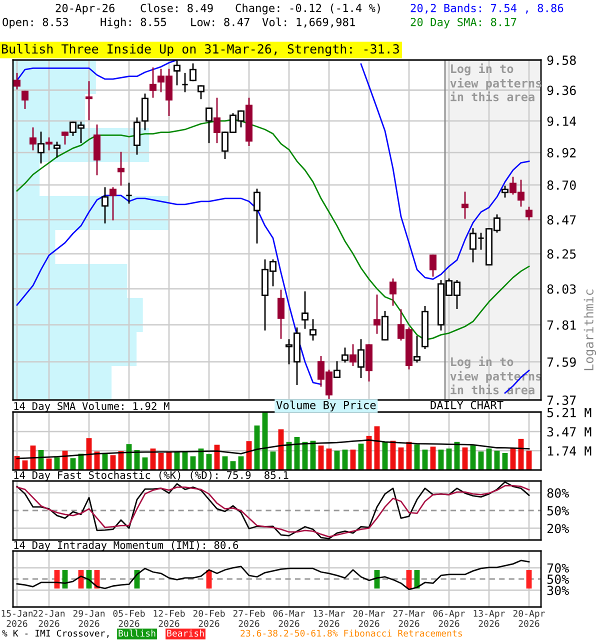  What do you see at coordinates (561, 185) in the screenshot?
I see `y-tick-label: 8.70` at bounding box center [561, 185].